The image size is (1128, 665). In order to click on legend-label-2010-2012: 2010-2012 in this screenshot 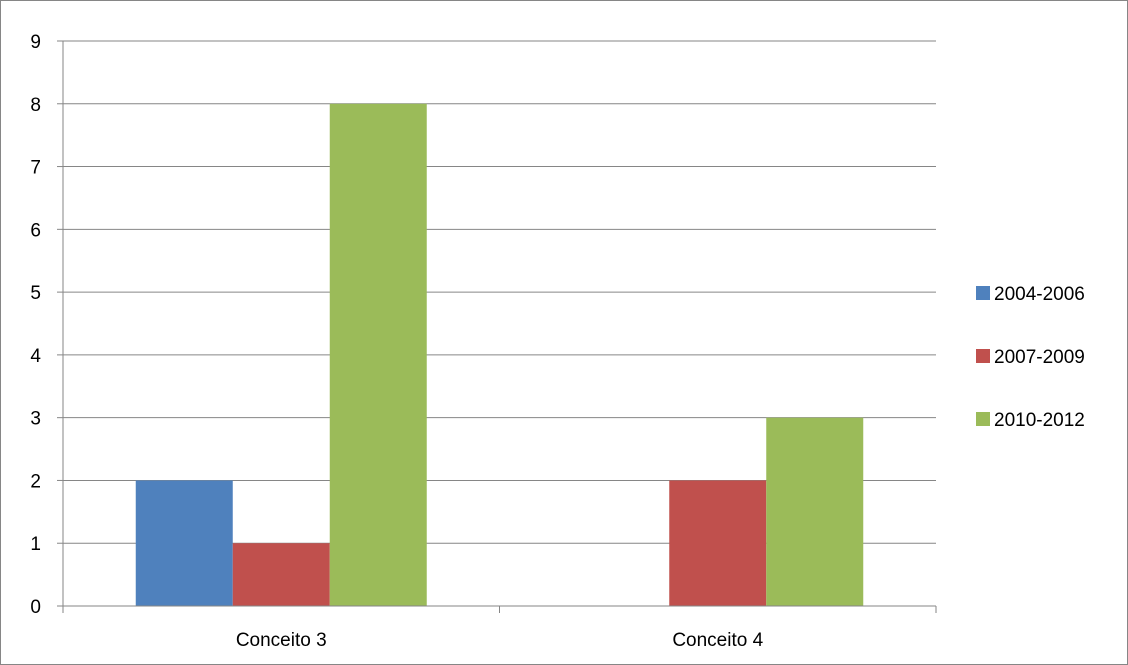, I will do `click(1039, 420)`.